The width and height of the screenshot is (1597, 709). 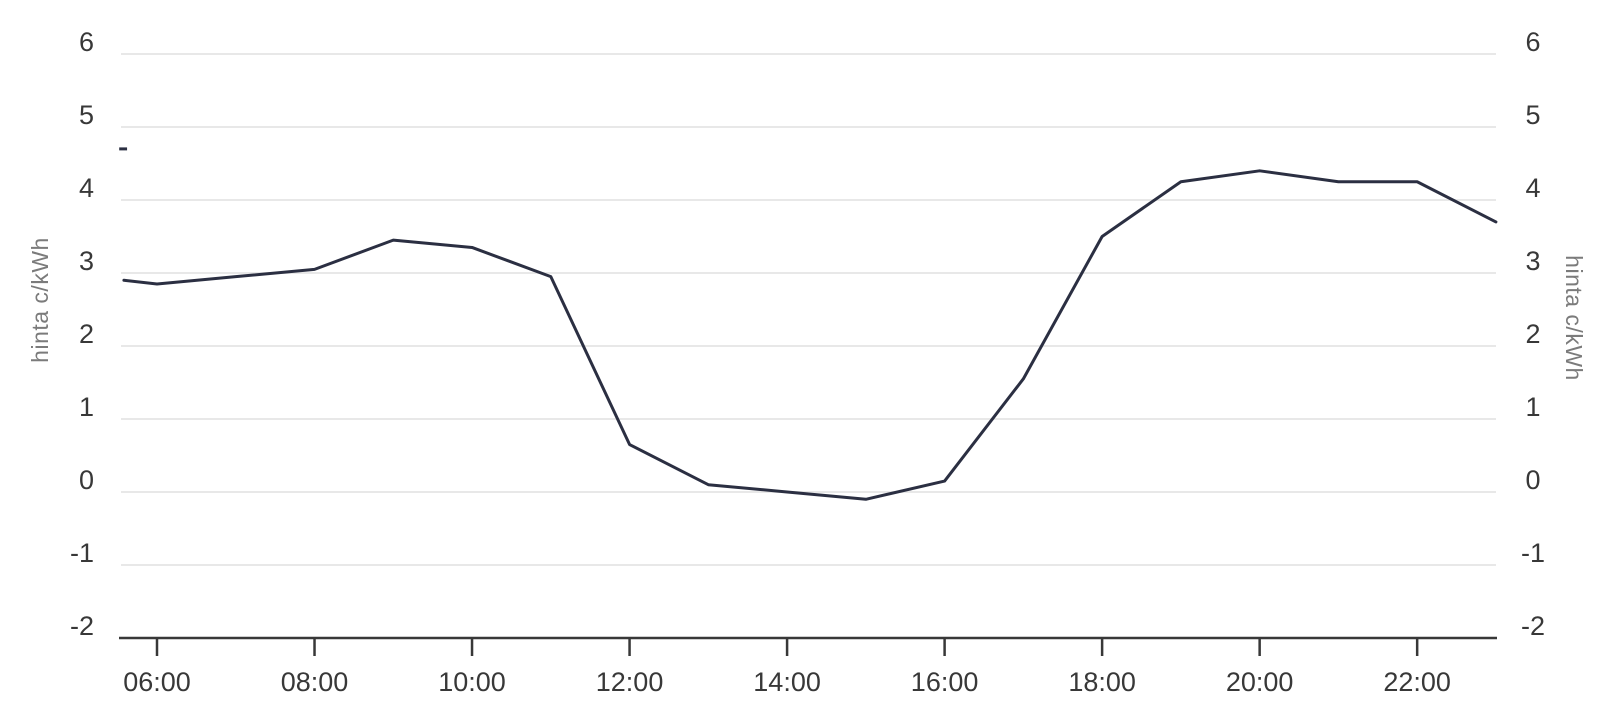 I want to click on y-tick-label-right-0: 0, so click(x=1532, y=480).